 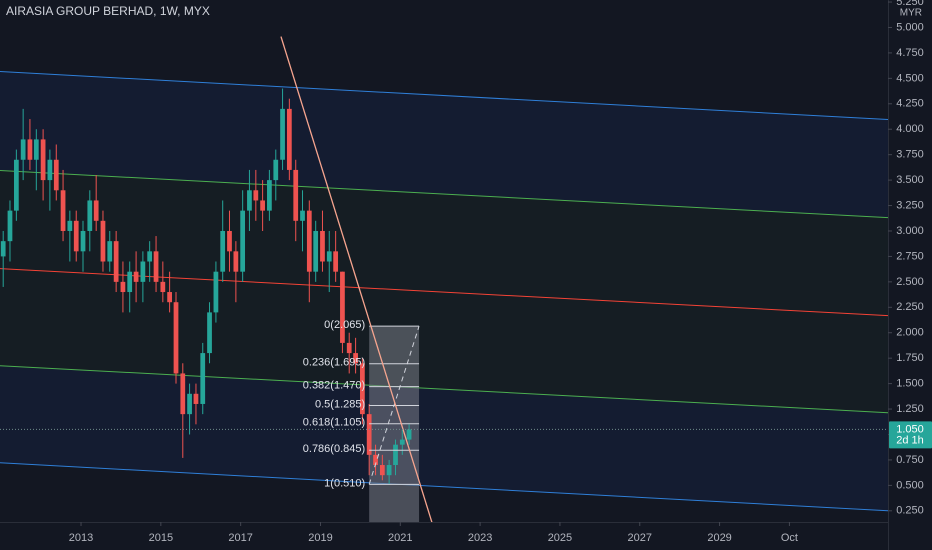 I want to click on x-tick-label: 2015, so click(x=161, y=538).